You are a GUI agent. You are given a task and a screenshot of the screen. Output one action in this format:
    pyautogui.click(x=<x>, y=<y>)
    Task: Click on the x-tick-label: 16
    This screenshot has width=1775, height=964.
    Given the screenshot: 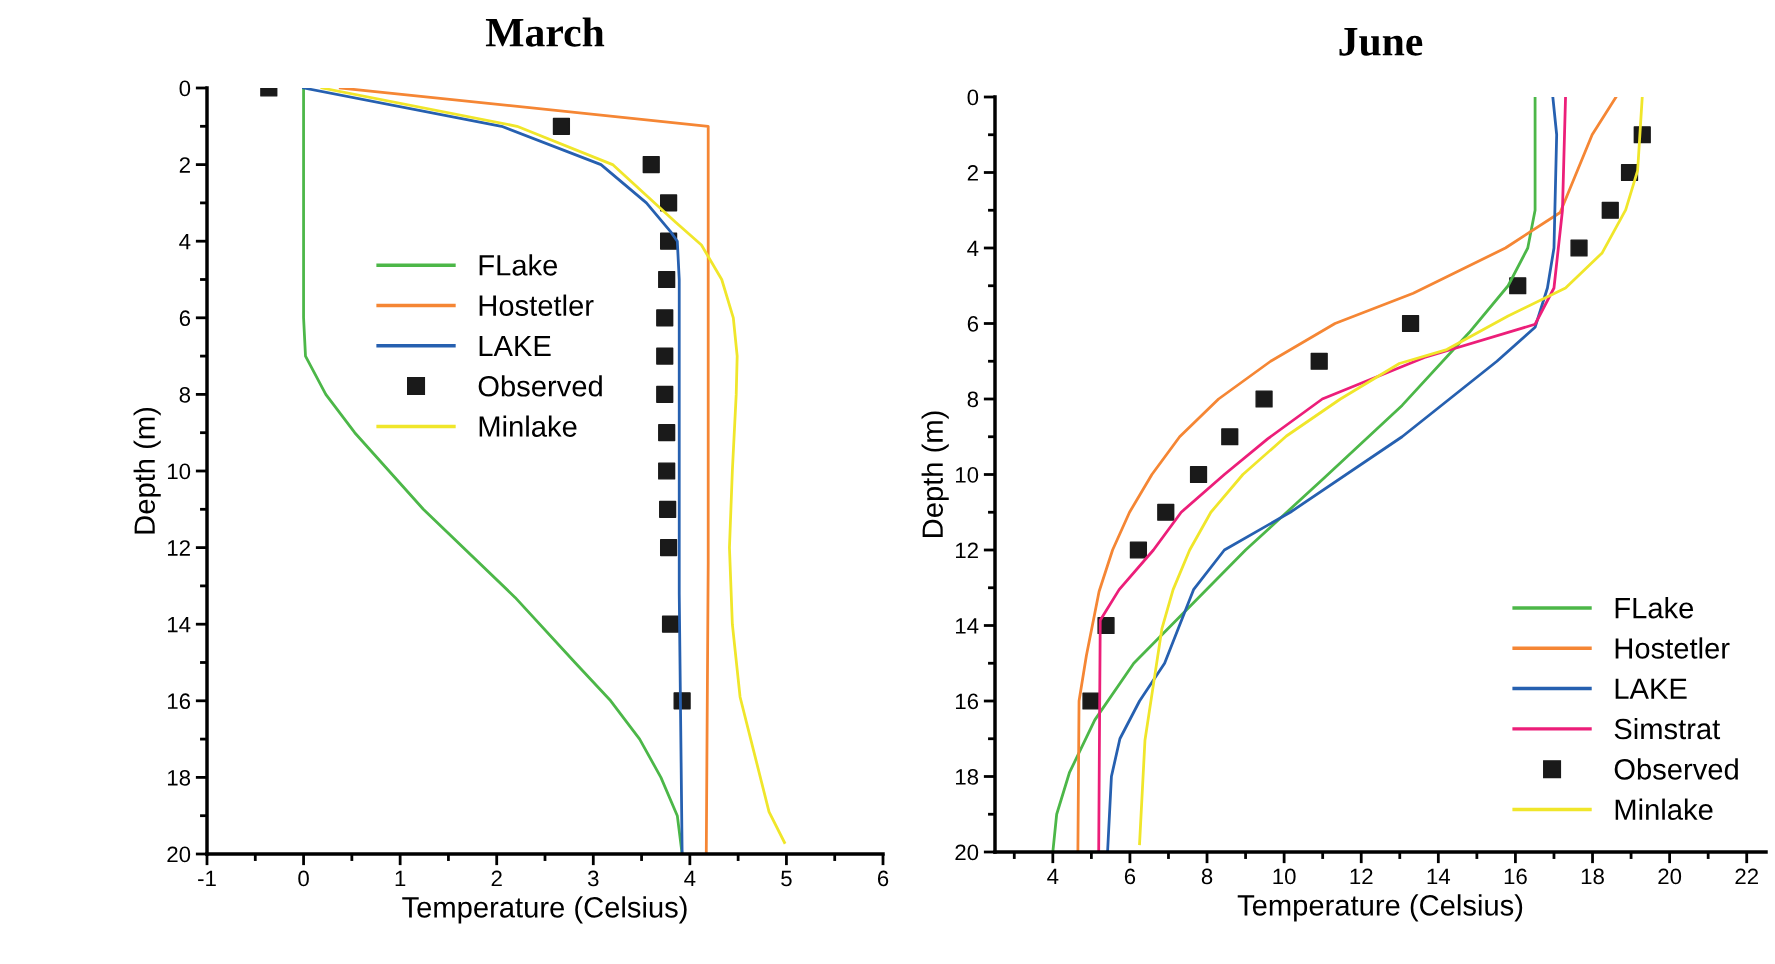 What is the action you would take?
    pyautogui.click(x=1515, y=876)
    